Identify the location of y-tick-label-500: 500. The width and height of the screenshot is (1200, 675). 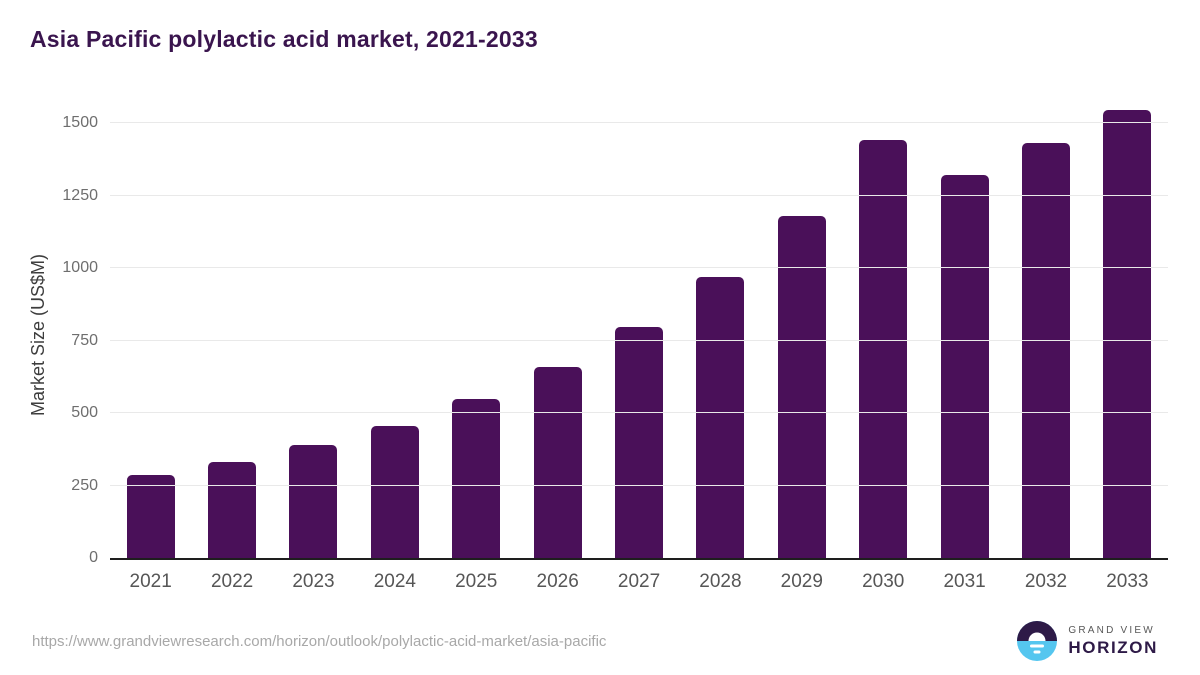
(84, 412).